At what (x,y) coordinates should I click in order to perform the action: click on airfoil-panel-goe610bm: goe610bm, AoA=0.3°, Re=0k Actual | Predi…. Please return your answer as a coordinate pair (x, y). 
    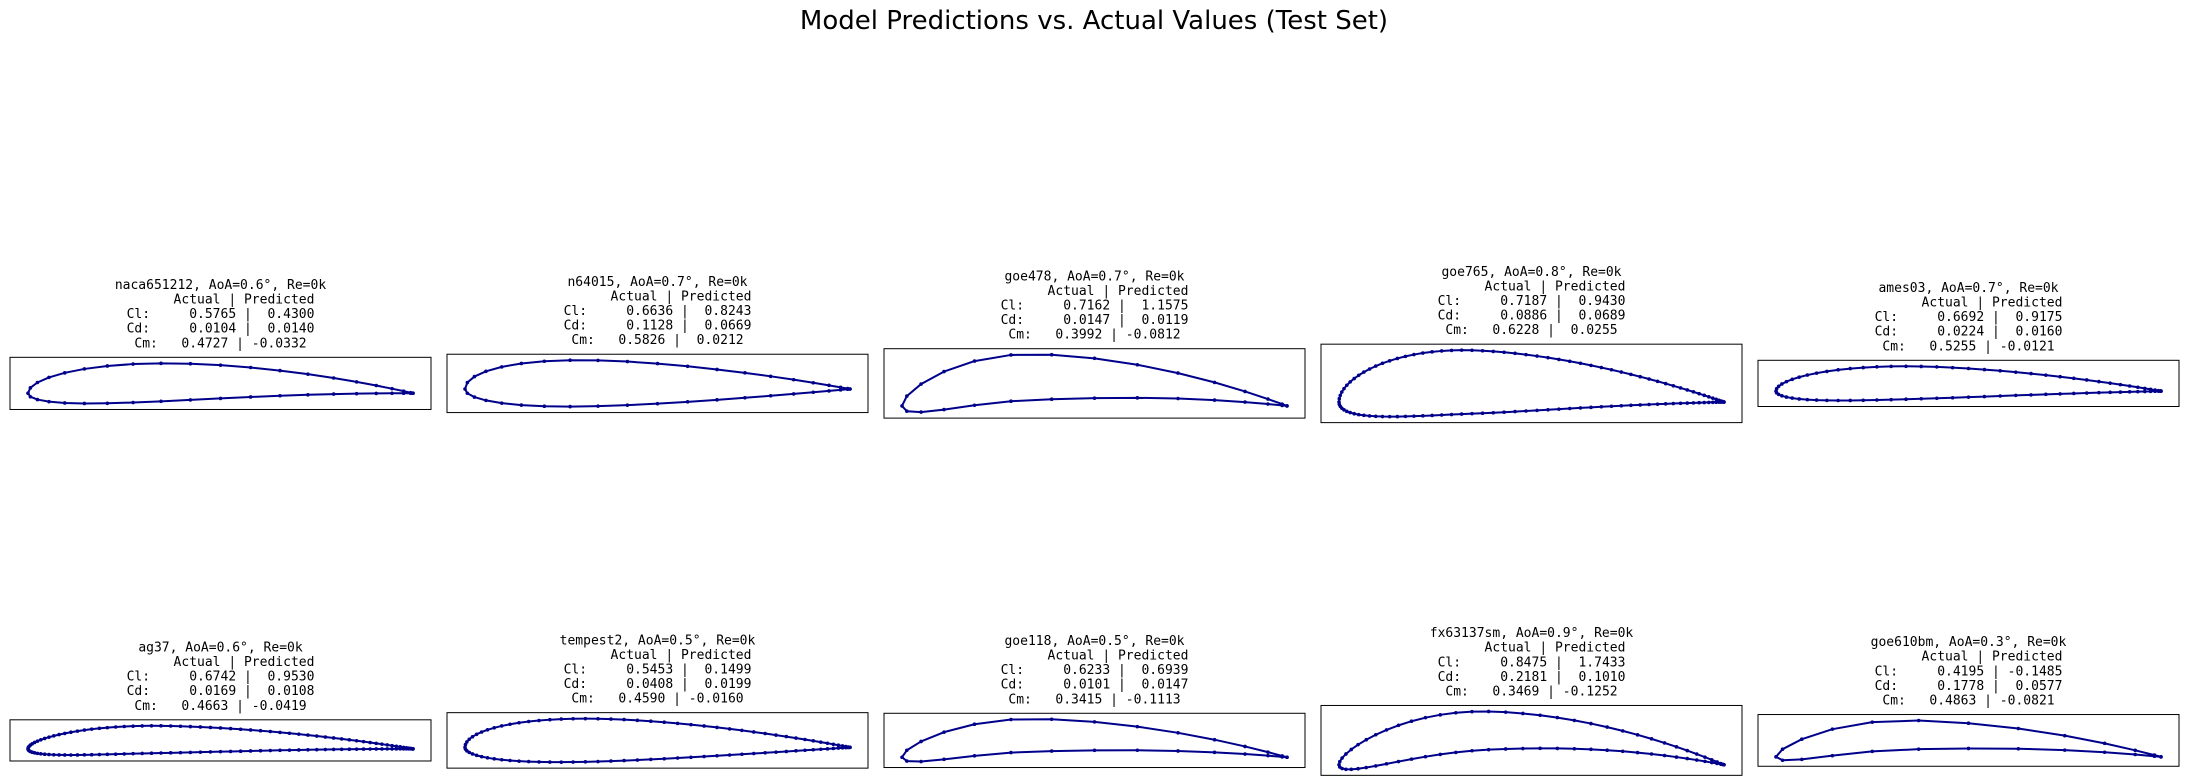
    Looking at the image, I should click on (1968, 701).